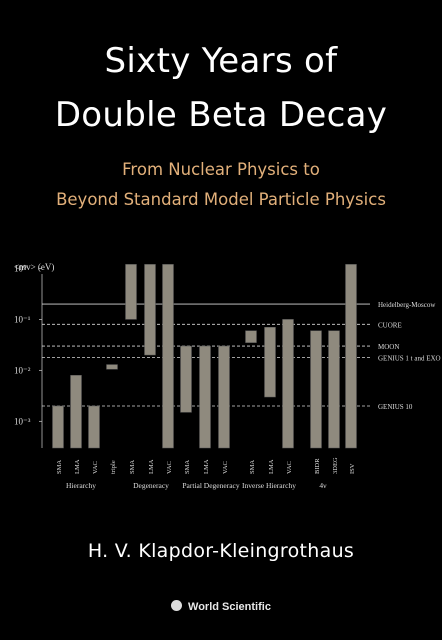 The image size is (442, 640). Describe the element at coordinates (211, 485) in the screenshot. I see `group-label: Partial Degeneracy` at that location.